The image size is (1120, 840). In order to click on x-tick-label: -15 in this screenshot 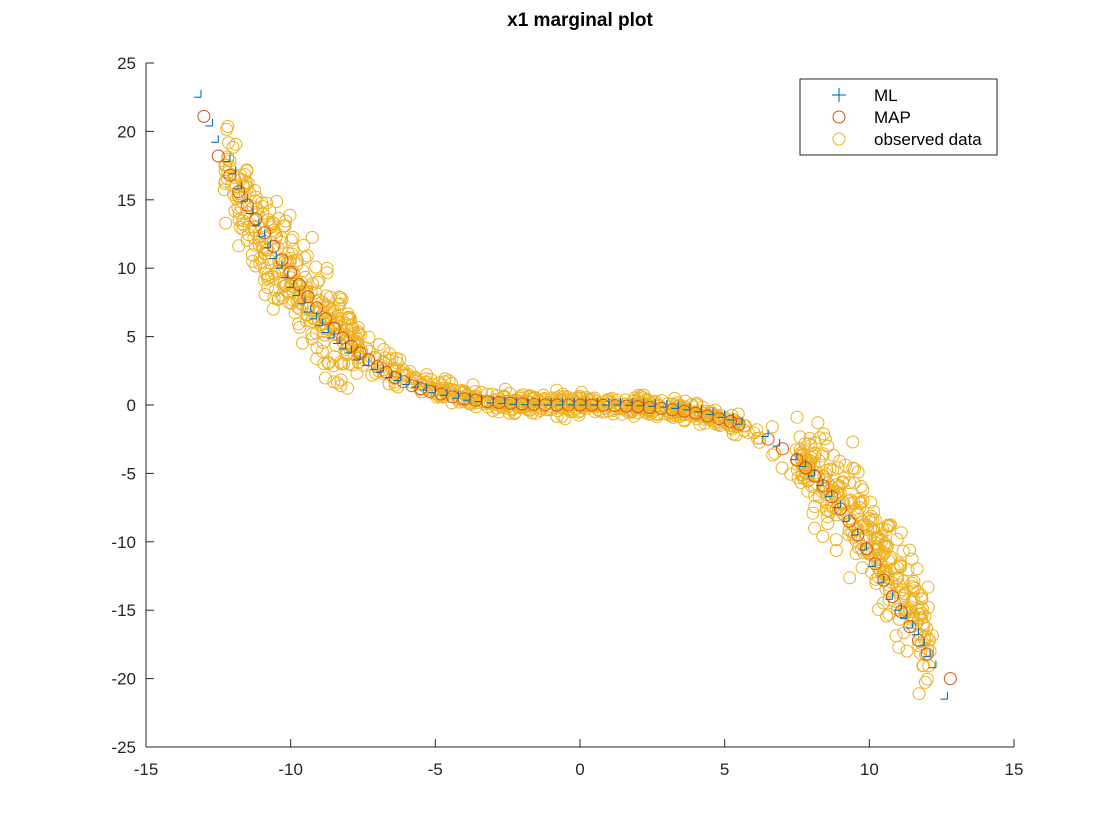, I will do `click(146, 769)`.